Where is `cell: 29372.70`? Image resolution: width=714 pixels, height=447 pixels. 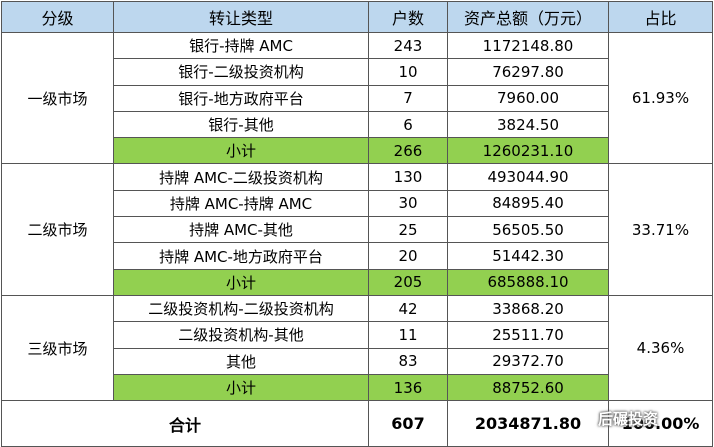 cell: 29372.70 is located at coordinates (528, 361).